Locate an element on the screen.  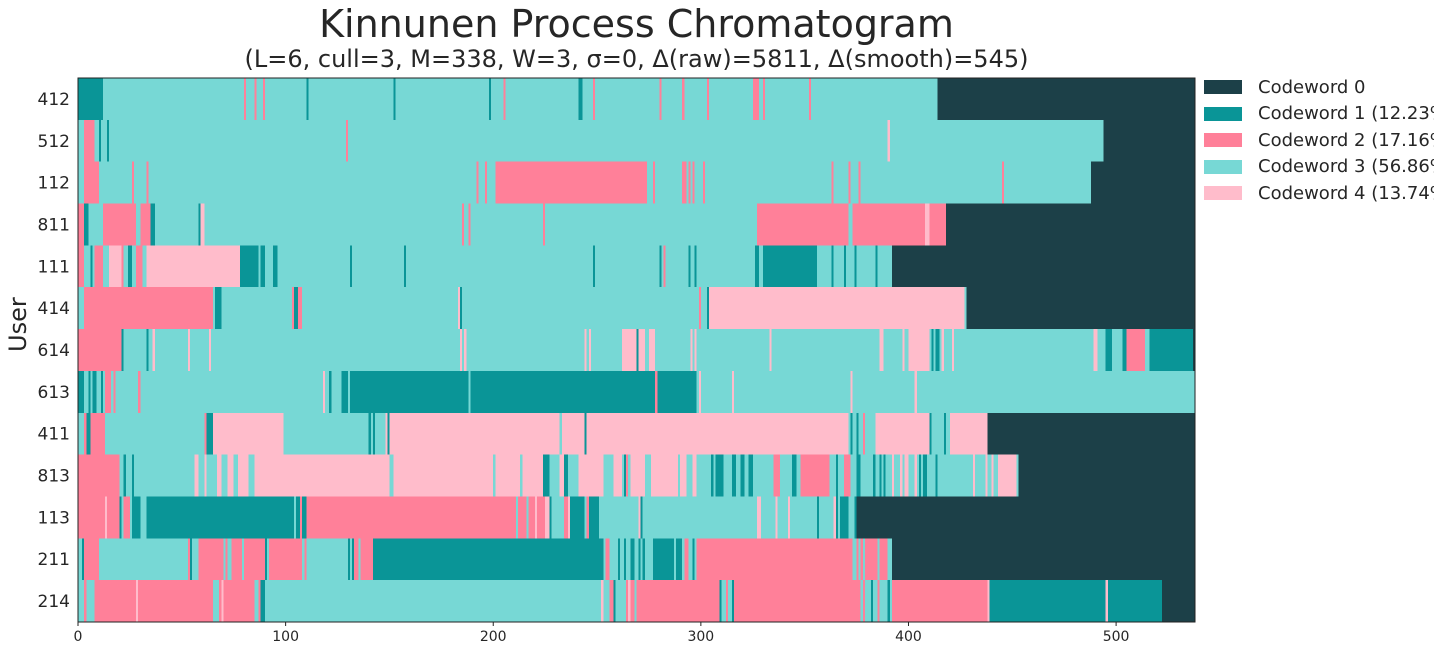
y-tick-label: 111 is located at coordinates (54, 267).